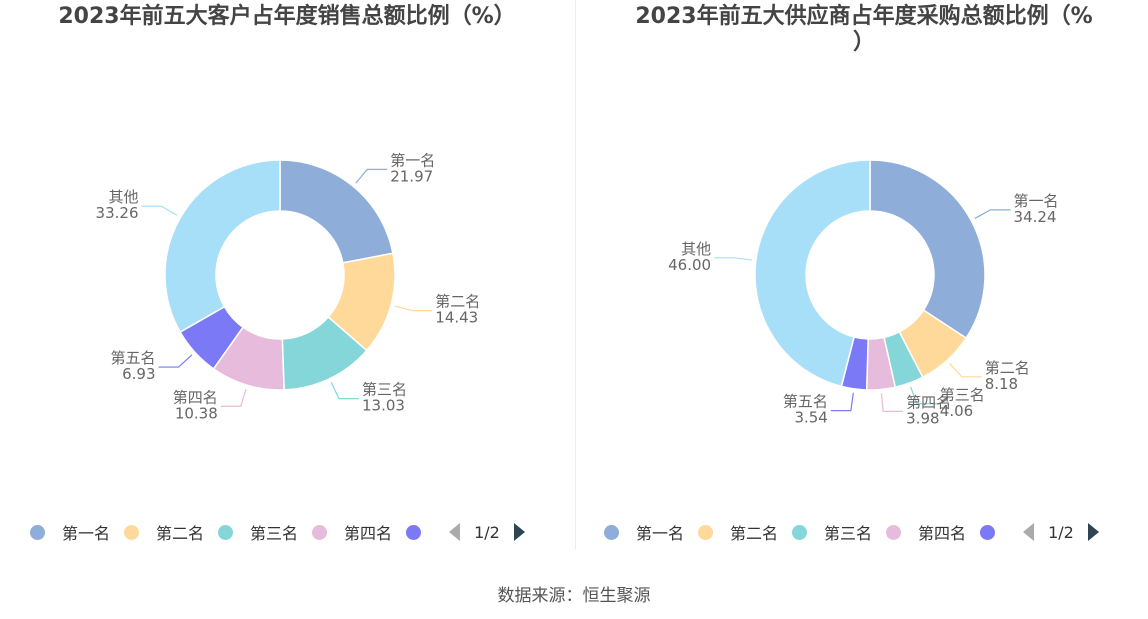 The image size is (1148, 619). Describe the element at coordinates (810, 418) in the screenshot. I see `slice-value-label: 3.54` at that location.